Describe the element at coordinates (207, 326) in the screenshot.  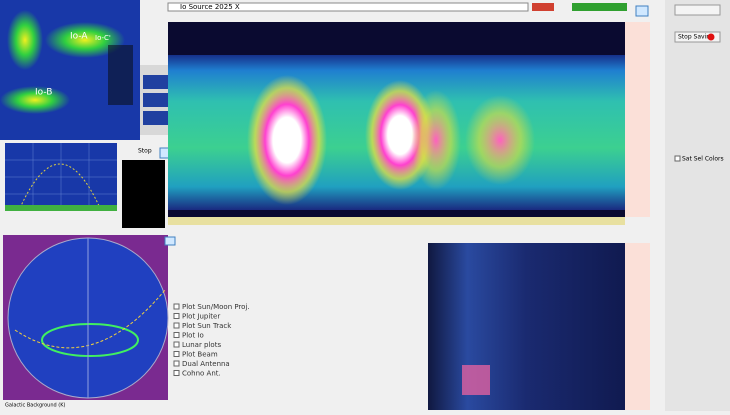
I see `option-label: Plot Sun Track` at that location.